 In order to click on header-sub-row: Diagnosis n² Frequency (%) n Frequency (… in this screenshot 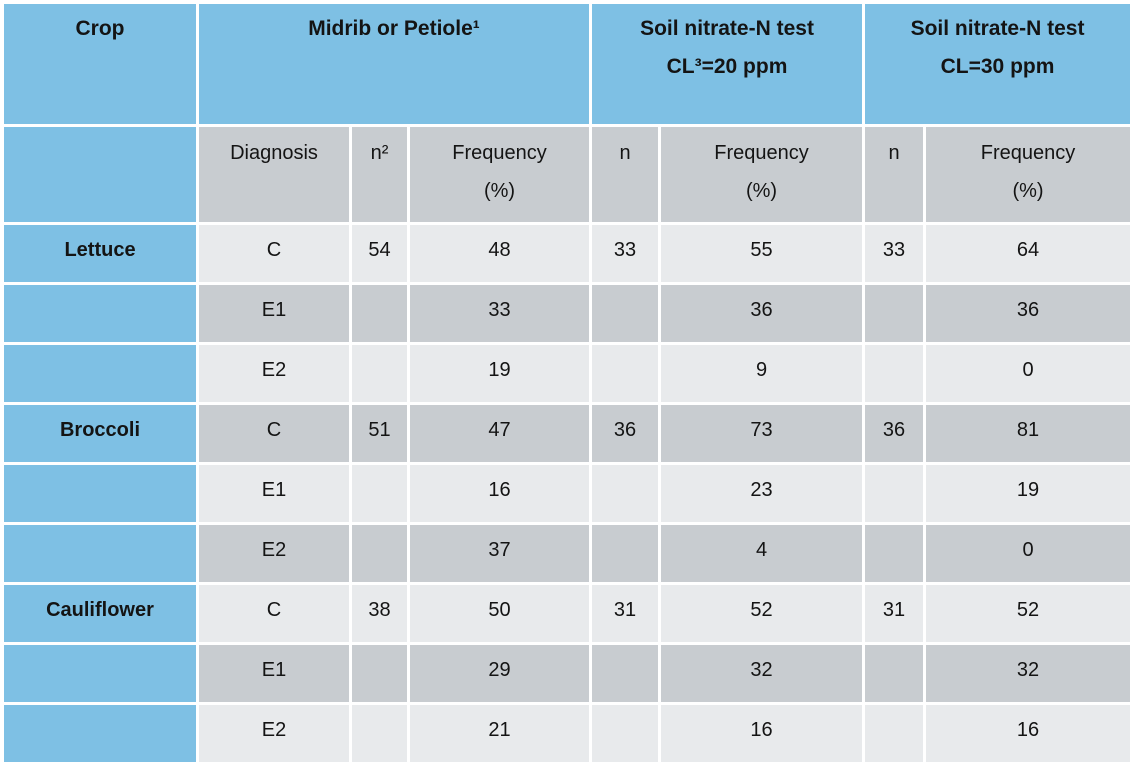, I will do `click(567, 174)`.